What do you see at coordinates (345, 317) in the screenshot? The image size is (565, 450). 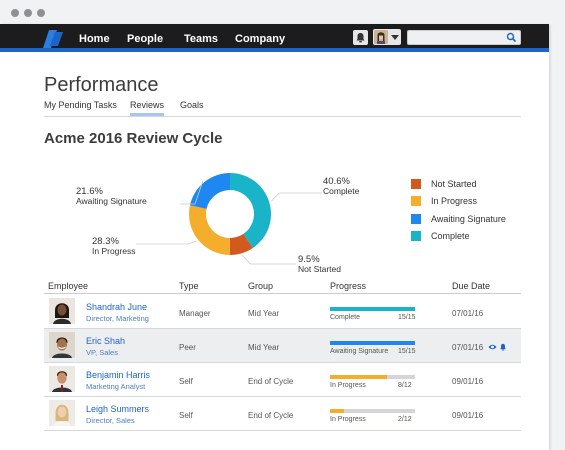 I see `progress-status: Complete` at bounding box center [345, 317].